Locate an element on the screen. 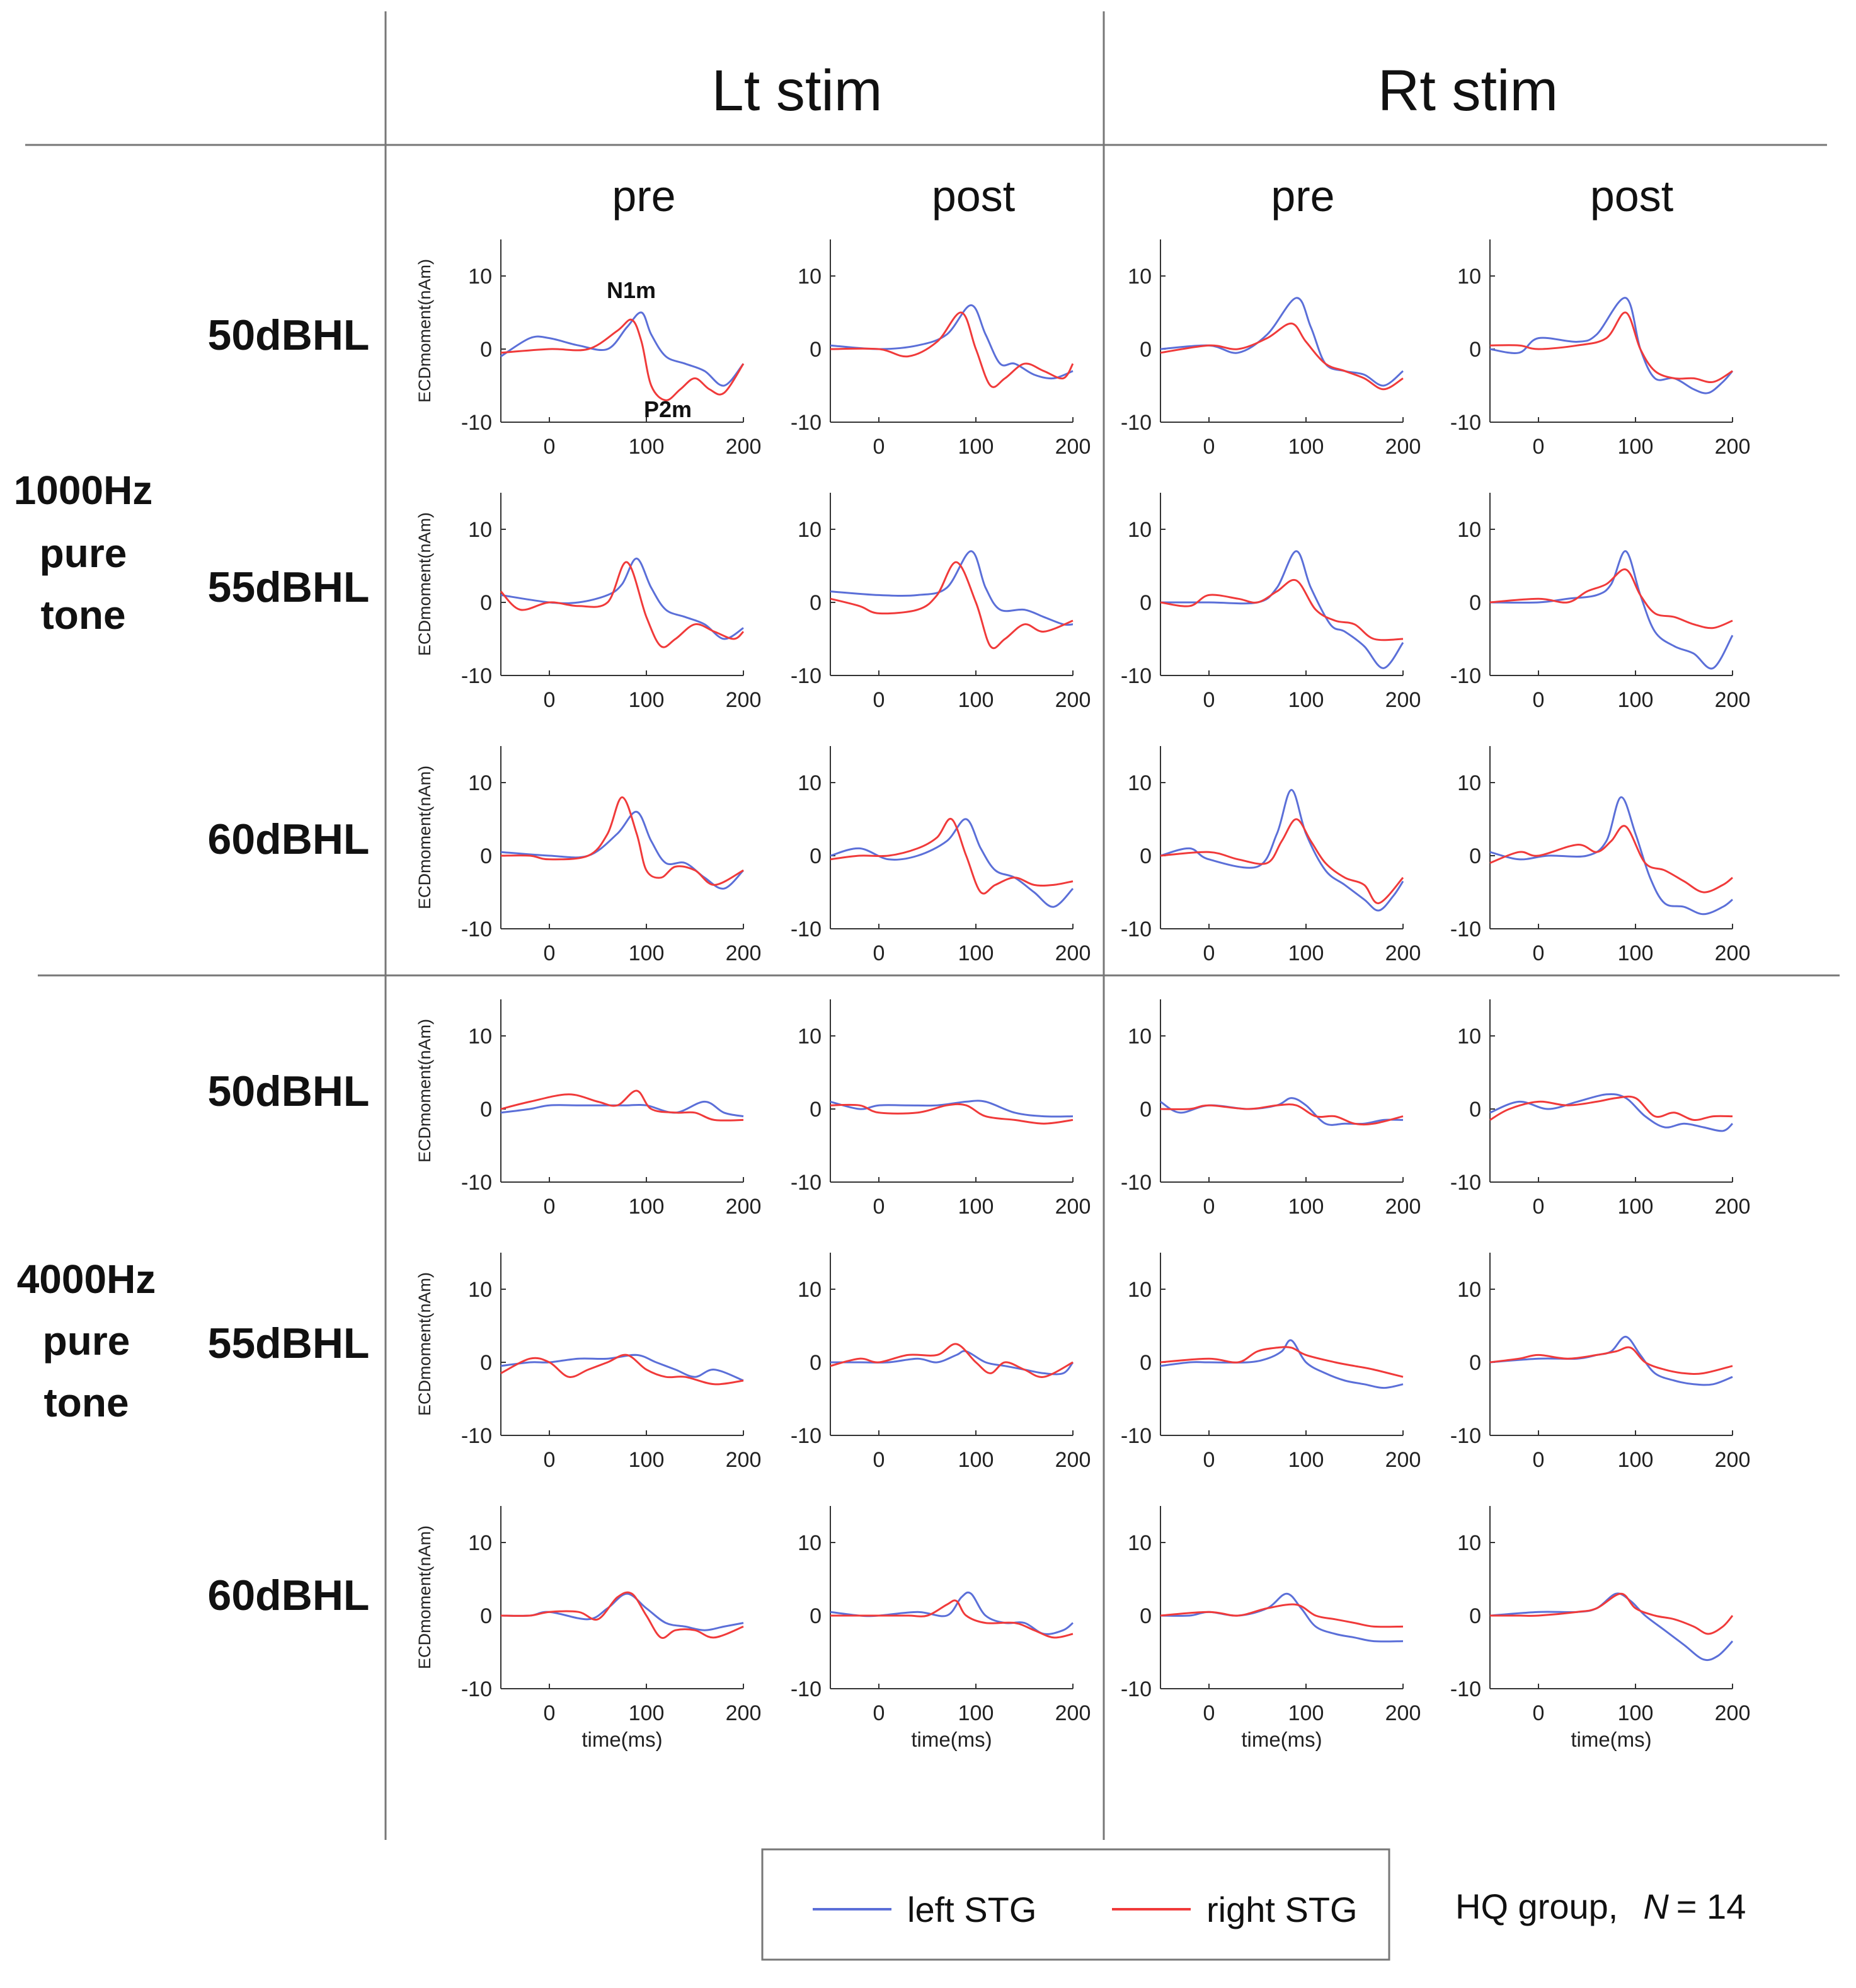 Image resolution: width=1856 pixels, height=1988 pixels. legend-box is located at coordinates (1076, 1904).